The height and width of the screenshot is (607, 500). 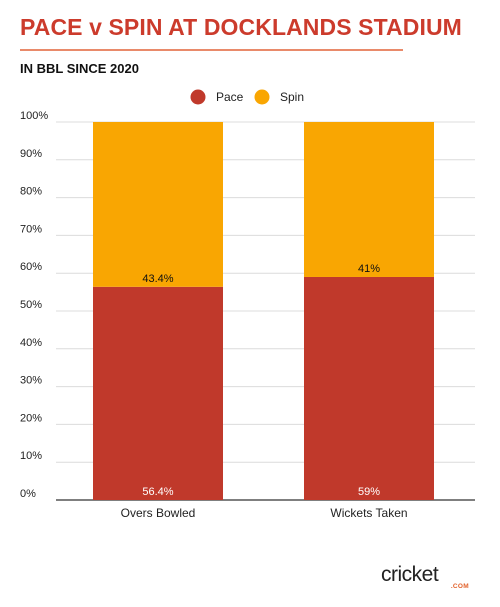 I want to click on legend-label-pace: Pace, so click(x=230, y=97).